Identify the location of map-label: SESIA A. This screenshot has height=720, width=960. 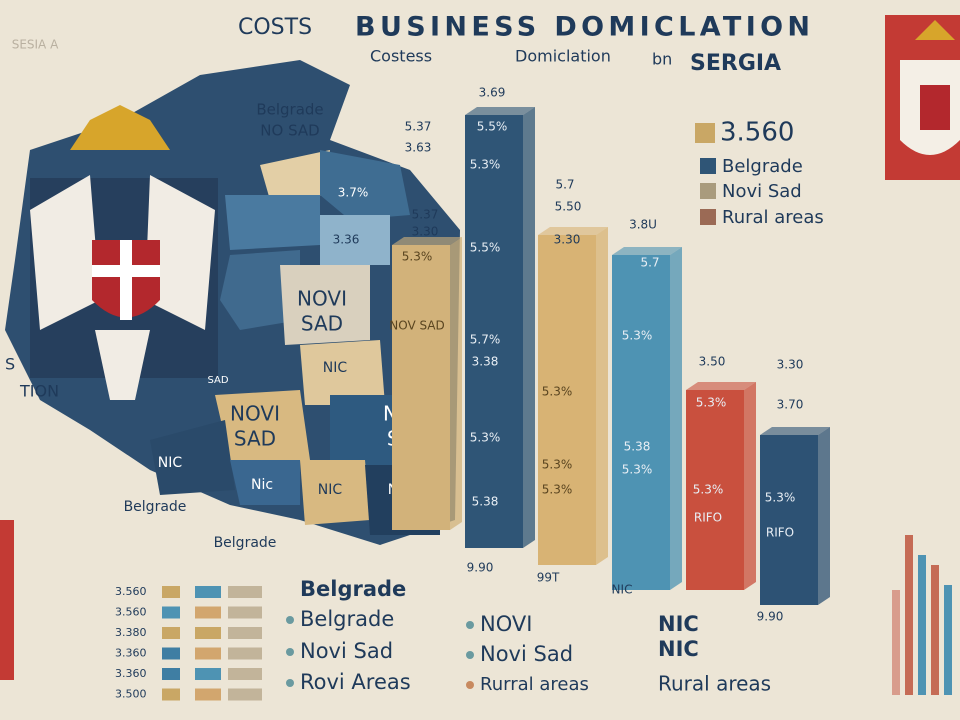
(35, 45).